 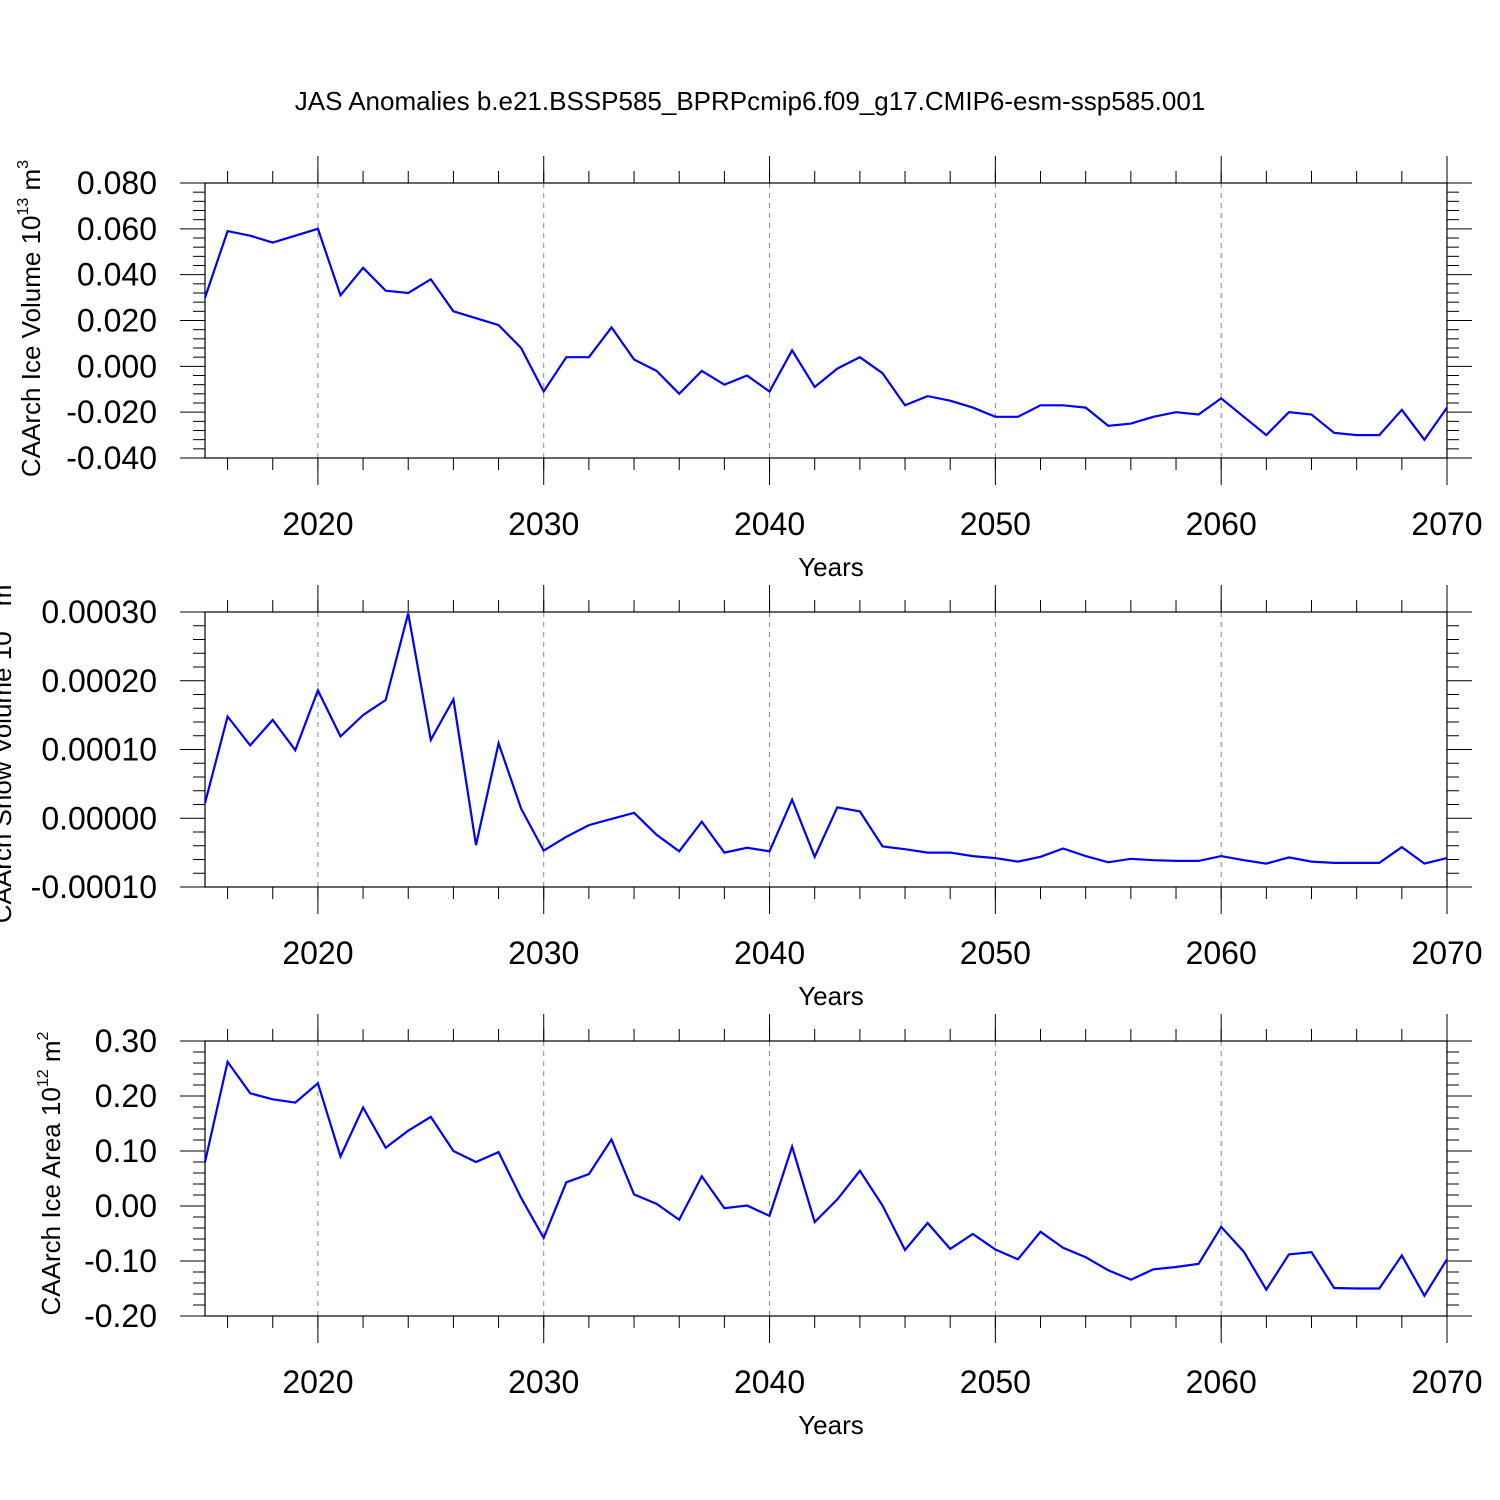 What do you see at coordinates (995, 1382) in the screenshot?
I see `chart3-x-tick-label: 2050` at bounding box center [995, 1382].